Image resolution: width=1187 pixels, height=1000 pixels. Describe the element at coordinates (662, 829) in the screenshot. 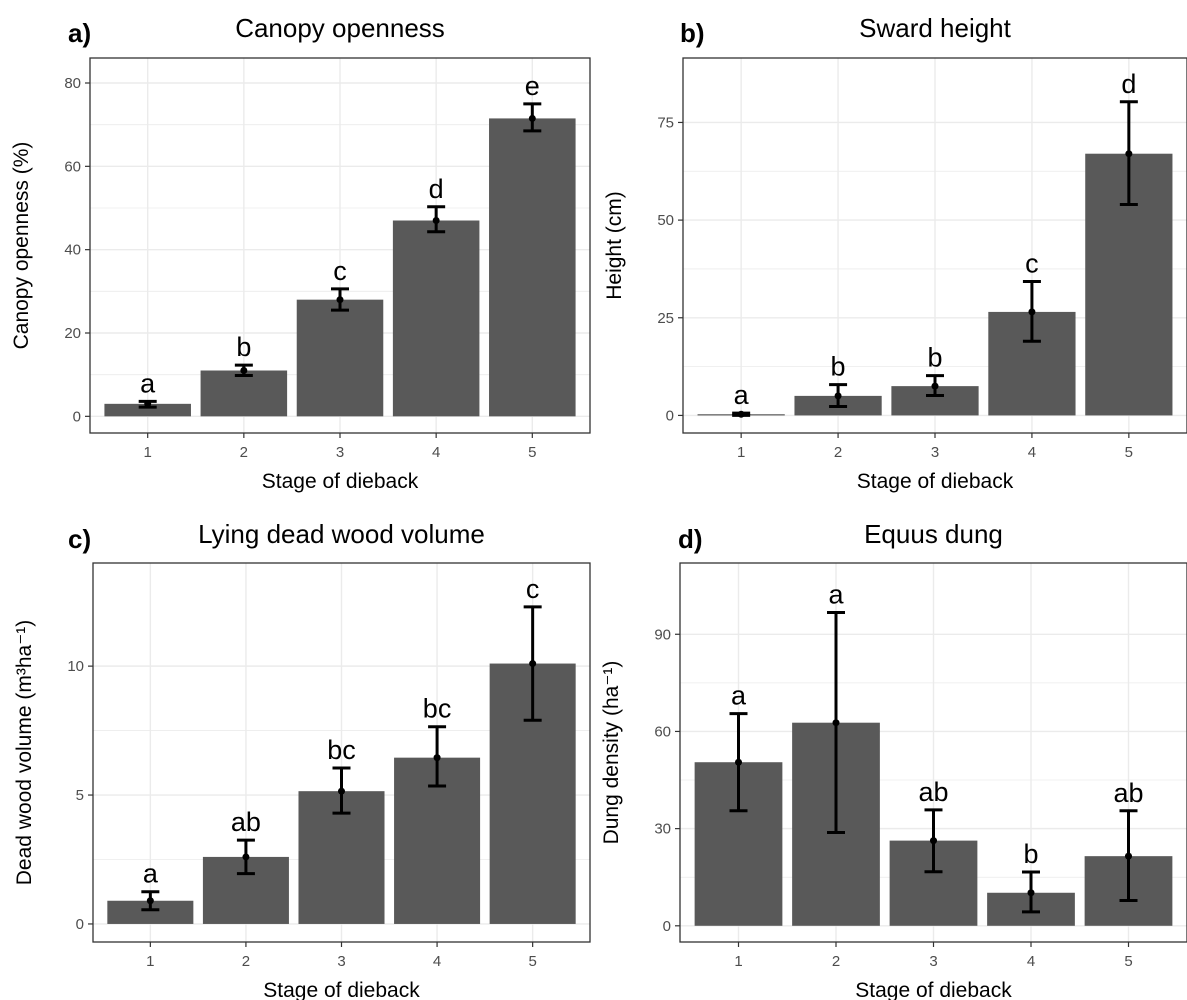

I see `y-tick-label: 30` at that location.